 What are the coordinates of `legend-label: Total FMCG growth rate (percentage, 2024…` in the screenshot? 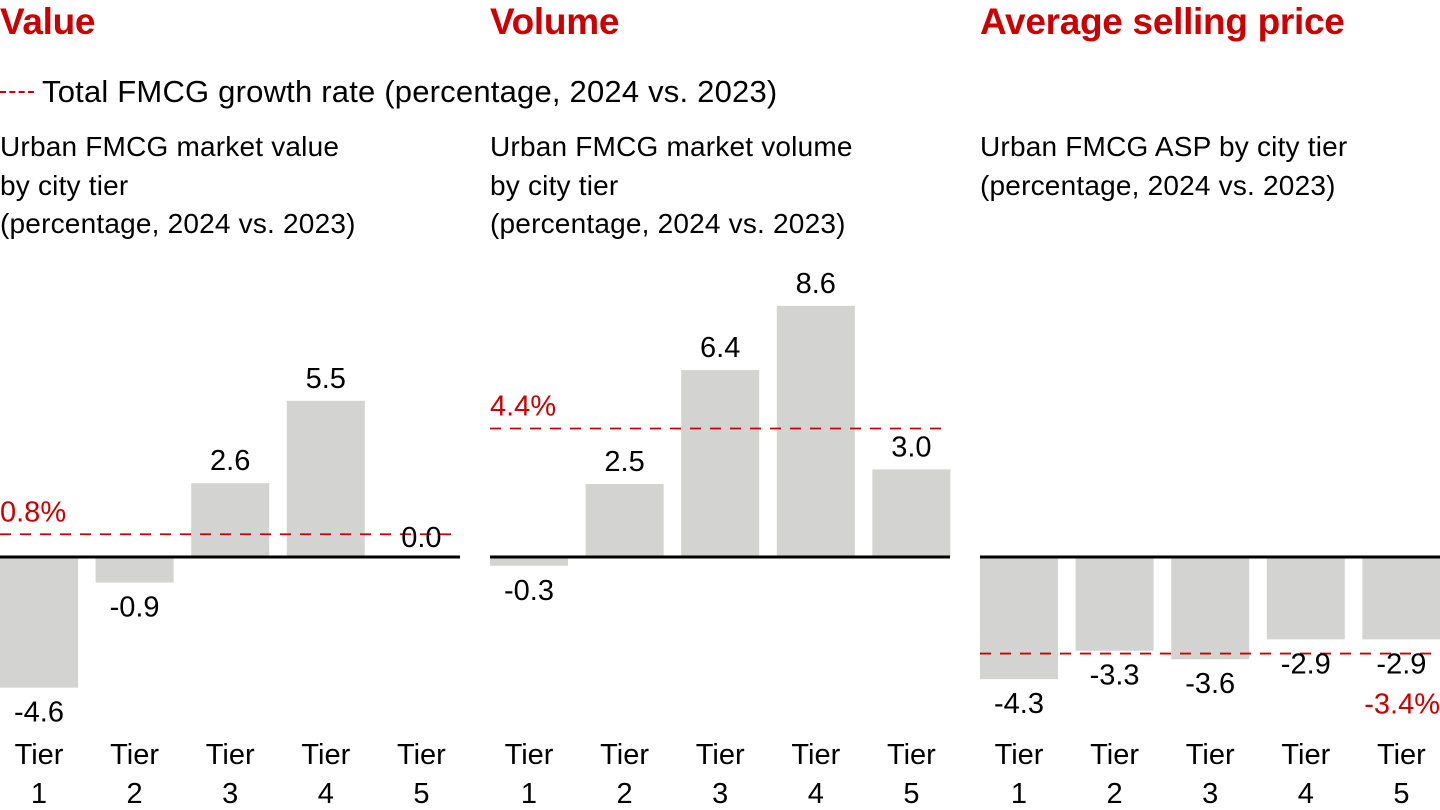 It's located at (410, 91).